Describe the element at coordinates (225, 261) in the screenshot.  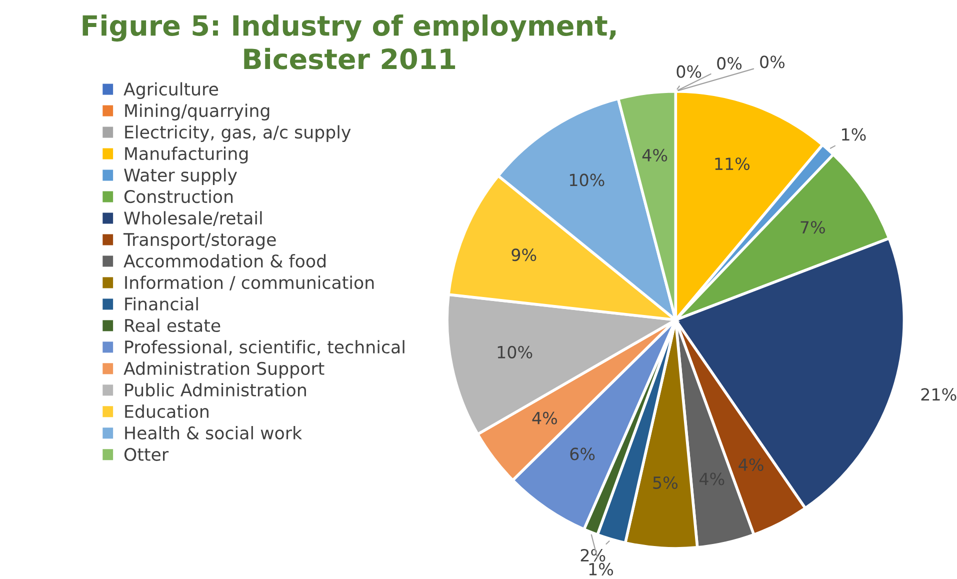
I see `legend-label: Accommodation & food` at that location.